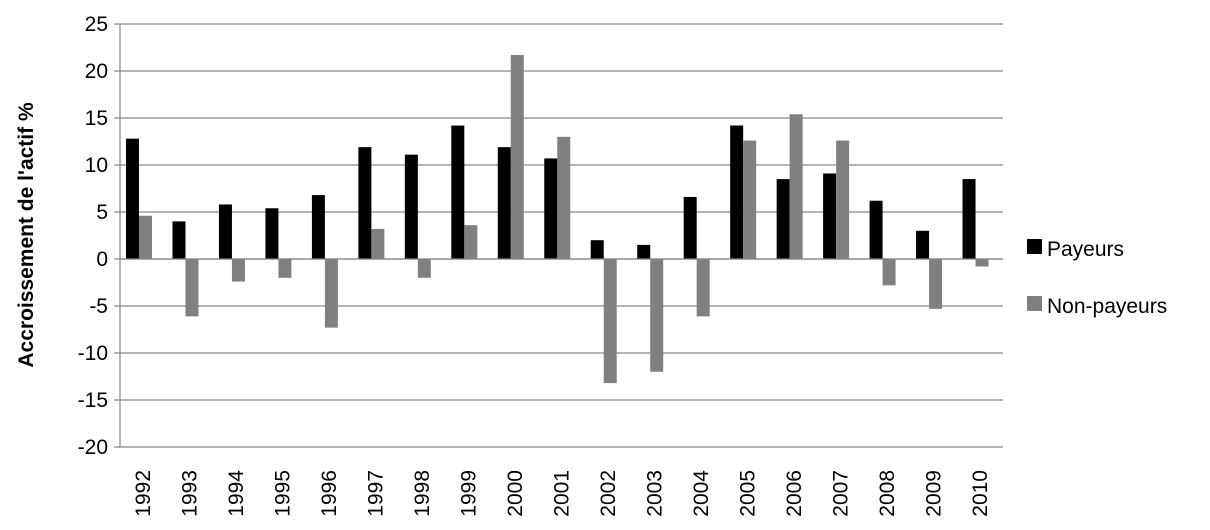 Image resolution: width=1210 pixels, height=530 pixels. What do you see at coordinates (96, 165) in the screenshot?
I see `y-tick-label: 10` at bounding box center [96, 165].